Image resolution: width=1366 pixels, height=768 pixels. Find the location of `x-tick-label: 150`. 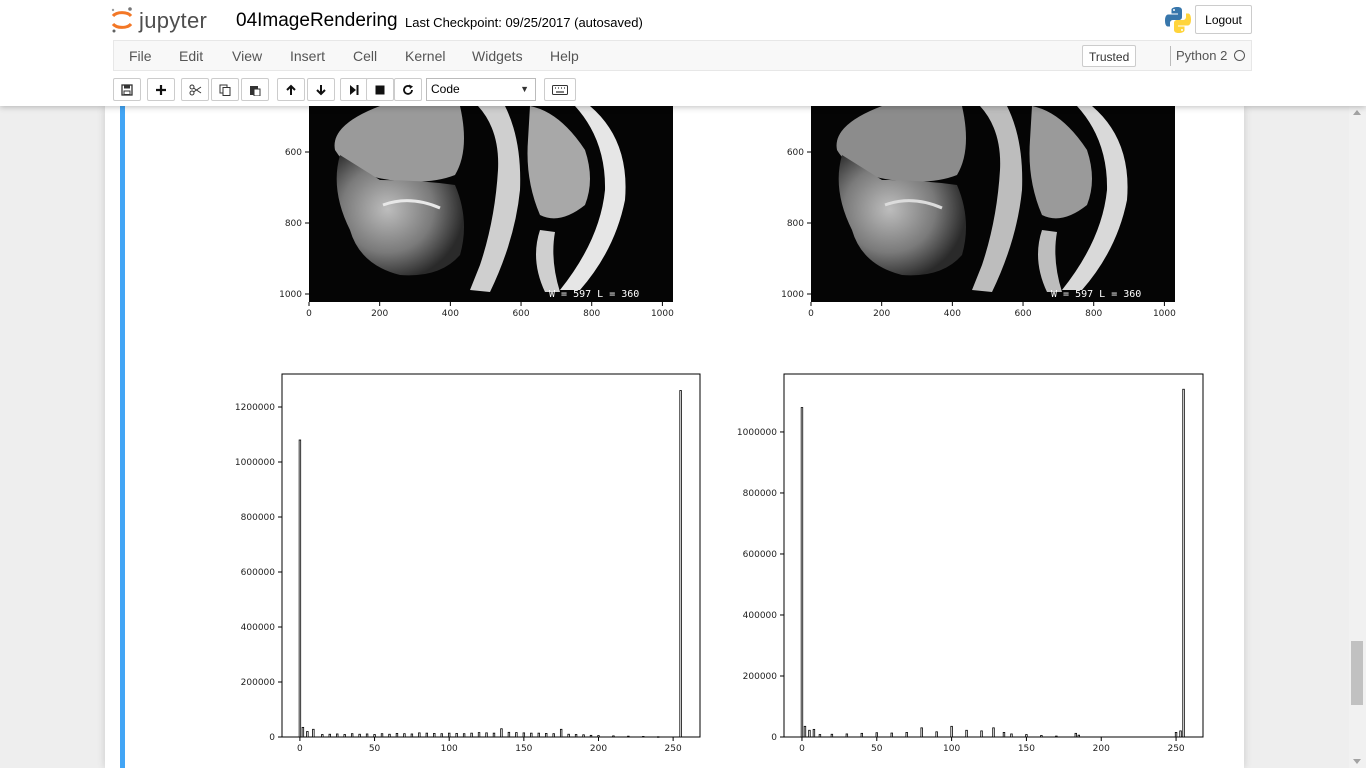

x-tick-label: 150 is located at coordinates (1026, 749).